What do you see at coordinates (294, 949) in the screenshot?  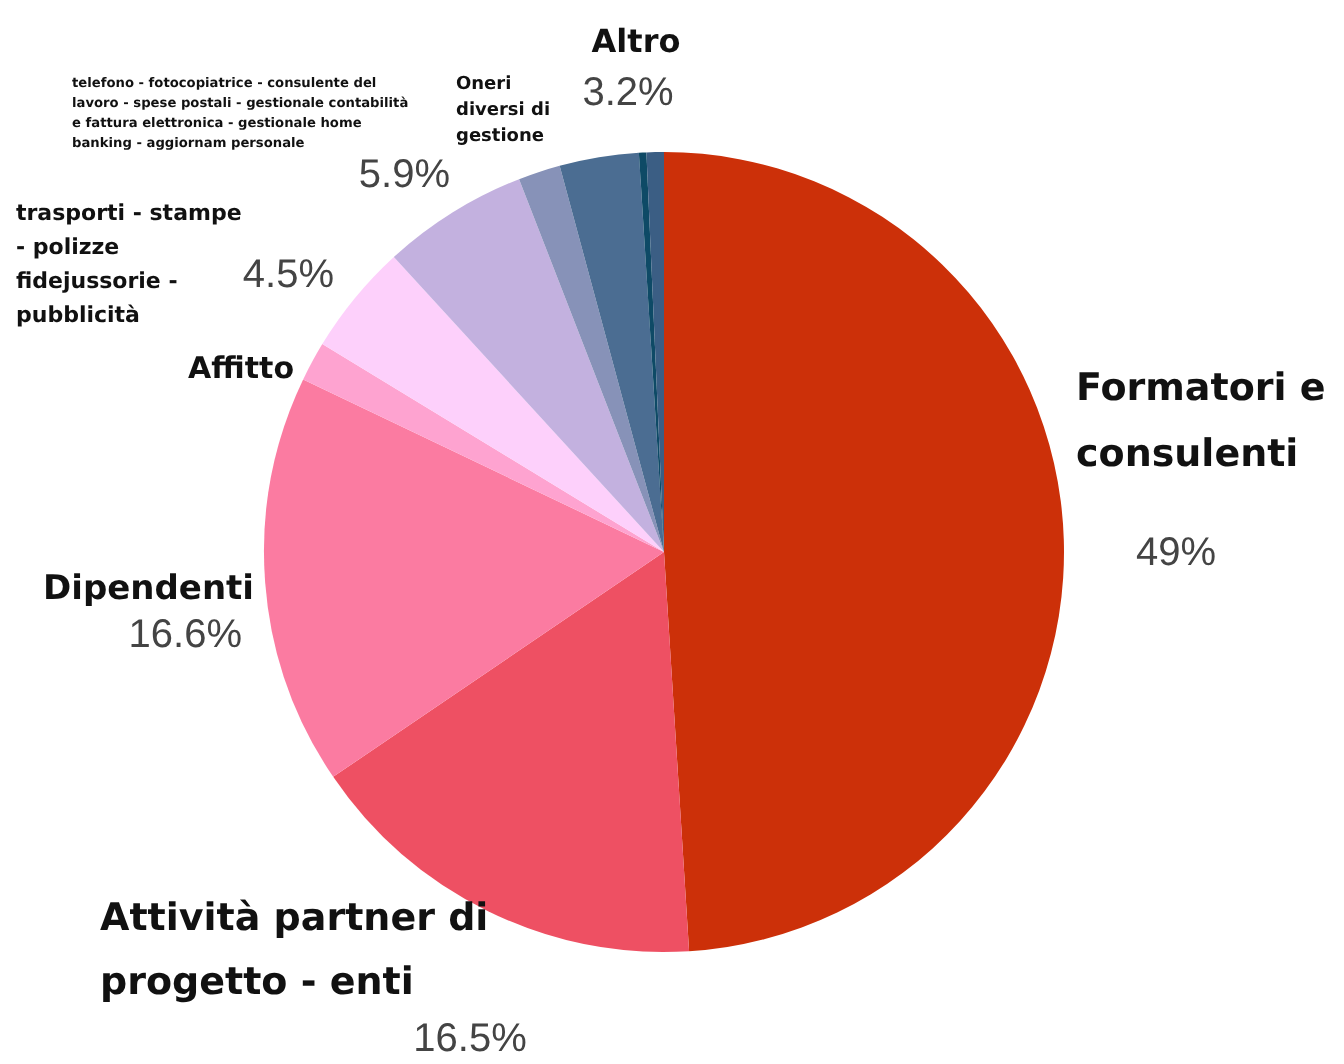 I see `slice-label: Attività partner di progetto - enti` at bounding box center [294, 949].